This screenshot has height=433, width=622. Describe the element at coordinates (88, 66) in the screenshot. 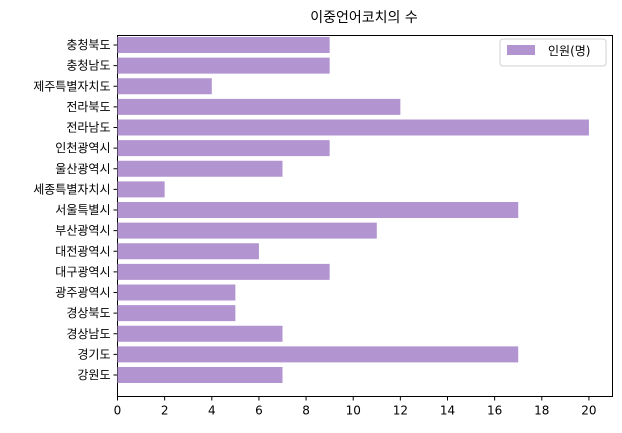

I see `y-tick-label: 충청남도` at that location.